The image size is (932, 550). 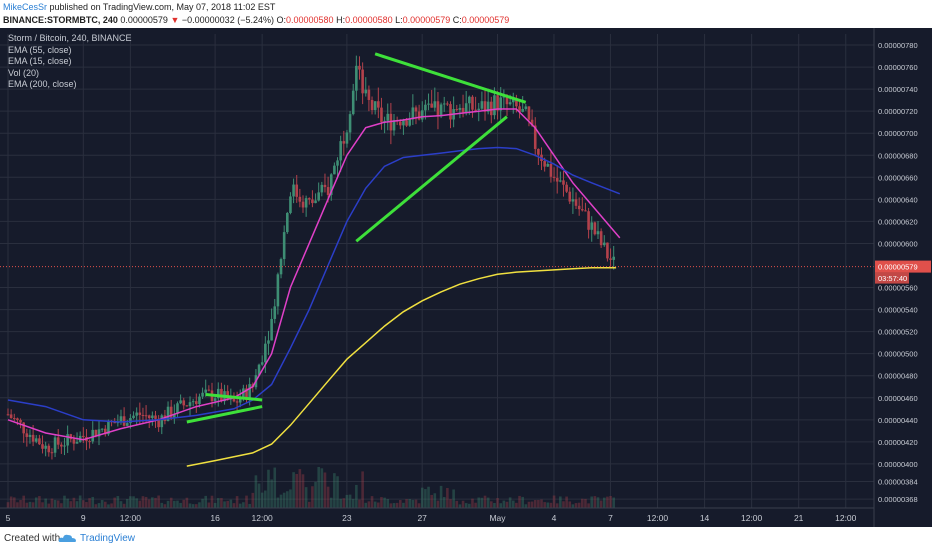 I want to click on y-tick-label: 0.00000540, so click(x=898, y=310).